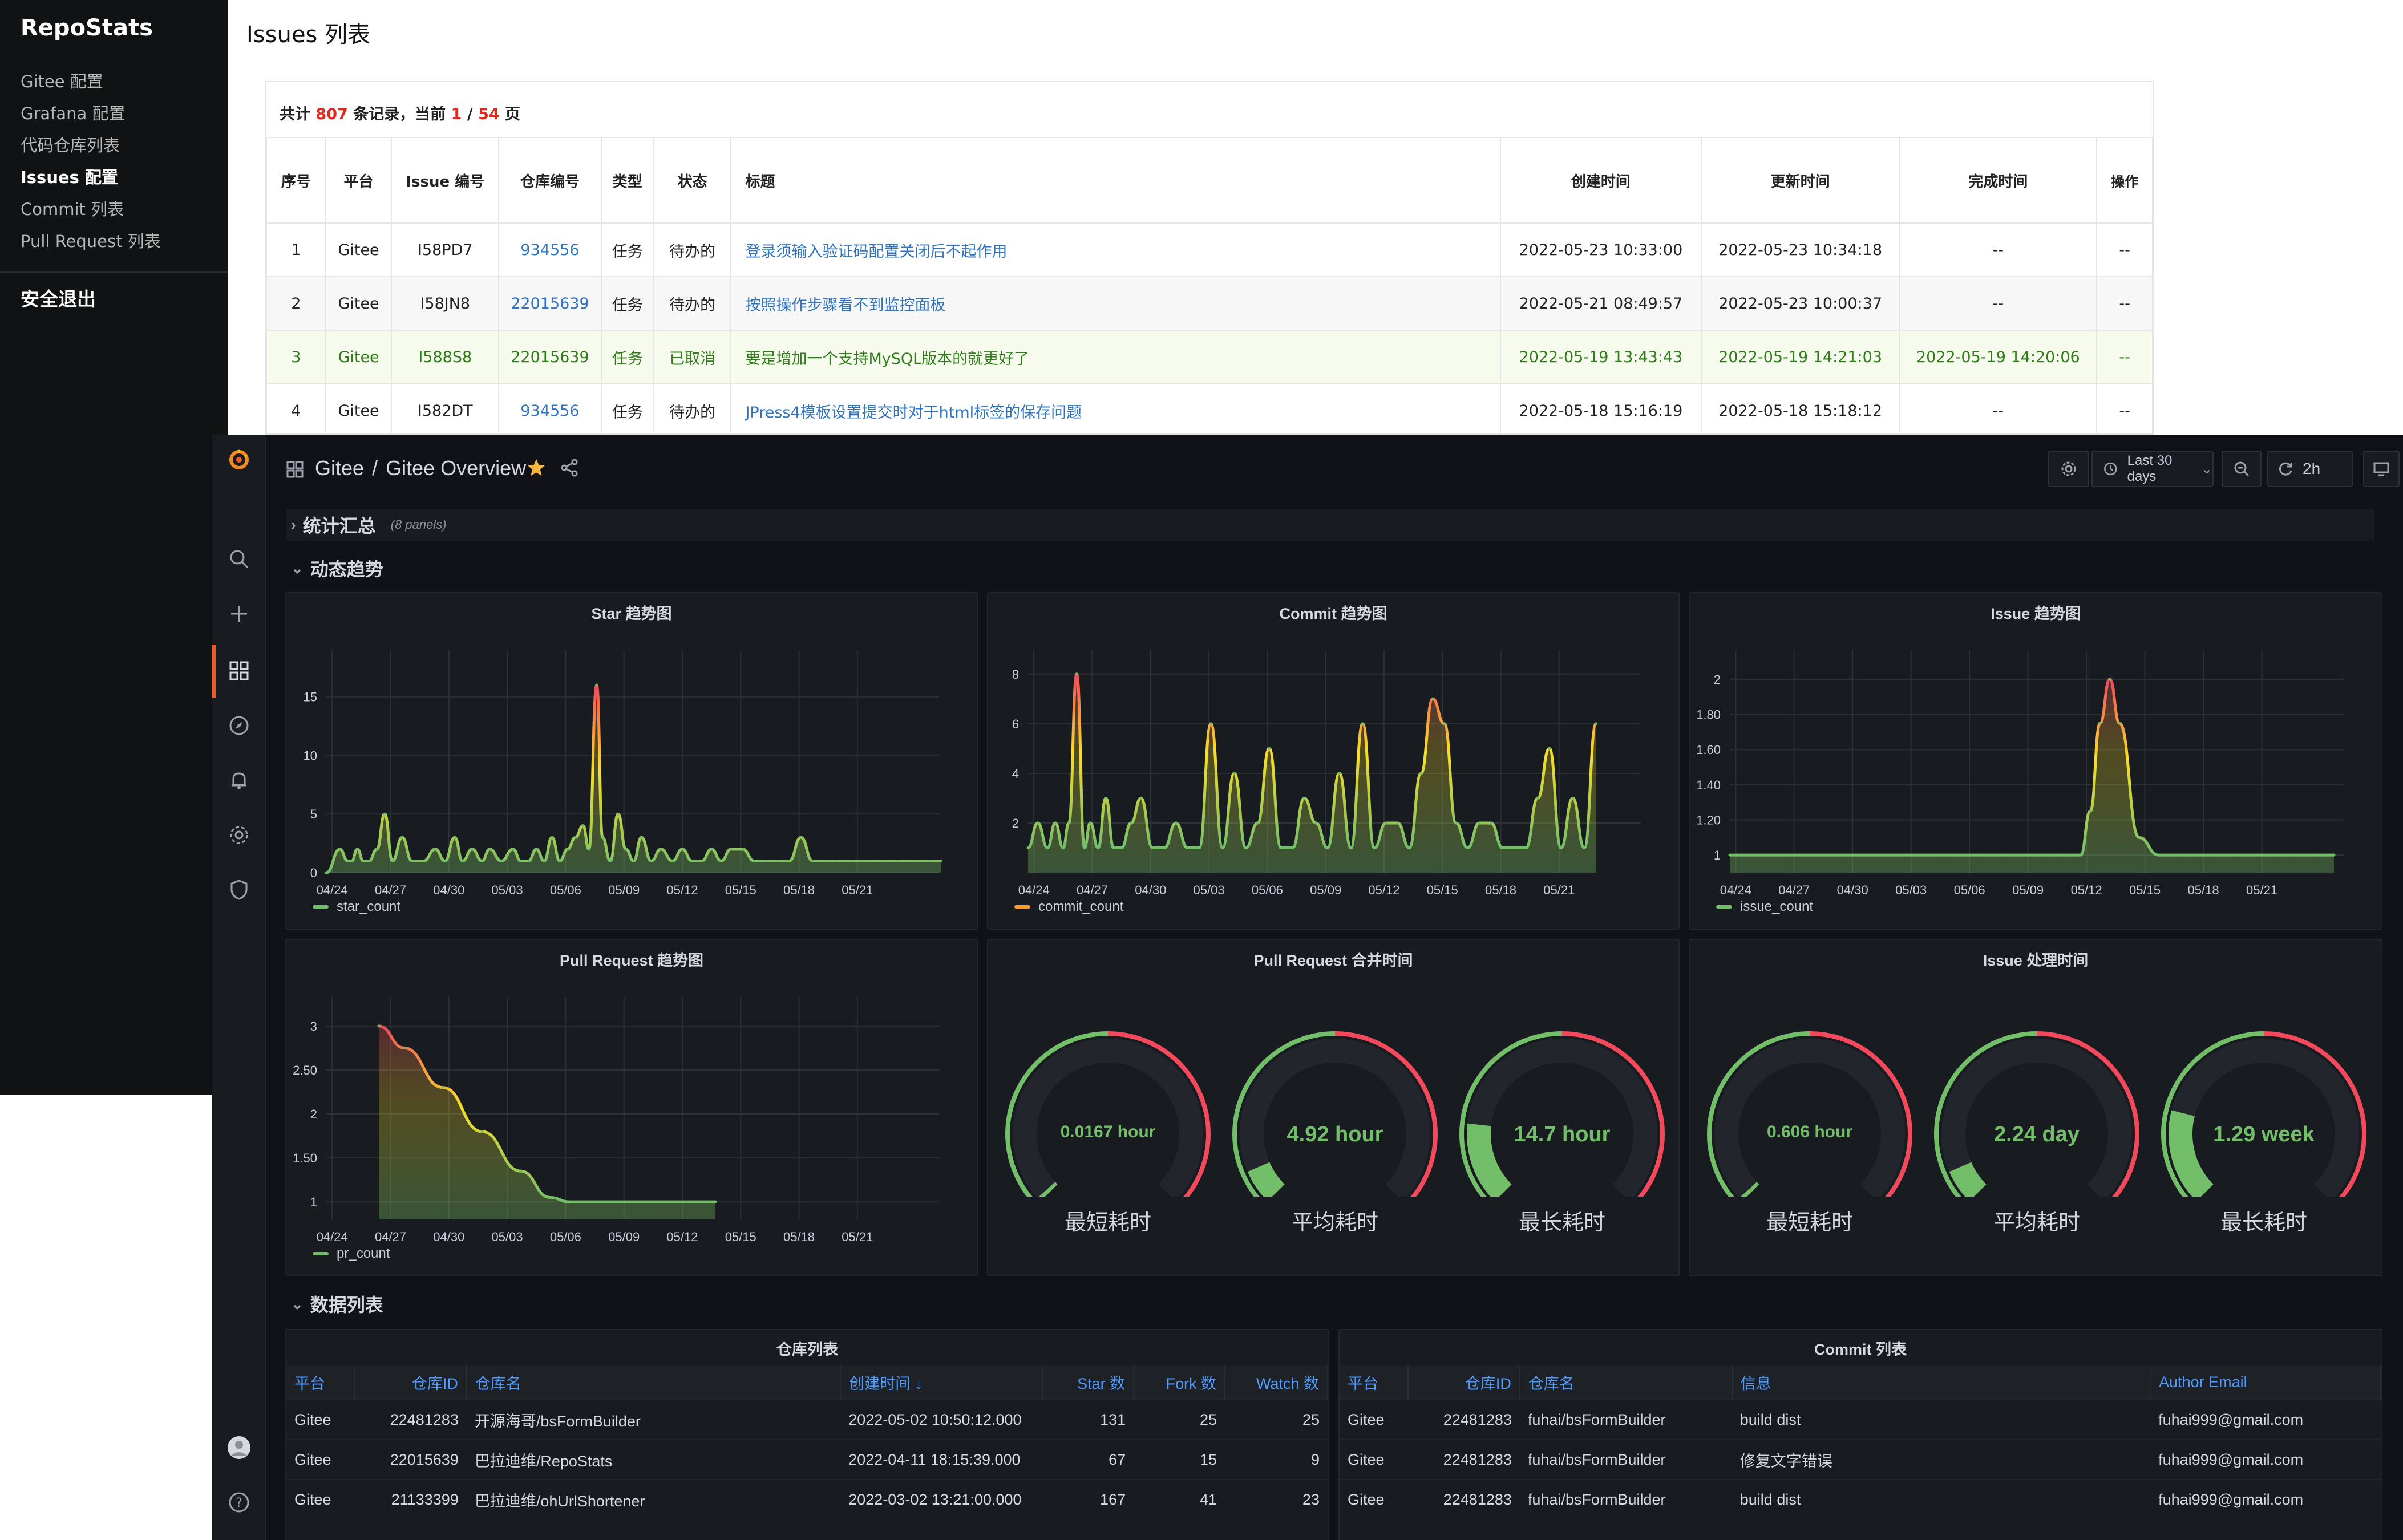  I want to click on time-range-label: Last 30 days, so click(2150, 469).